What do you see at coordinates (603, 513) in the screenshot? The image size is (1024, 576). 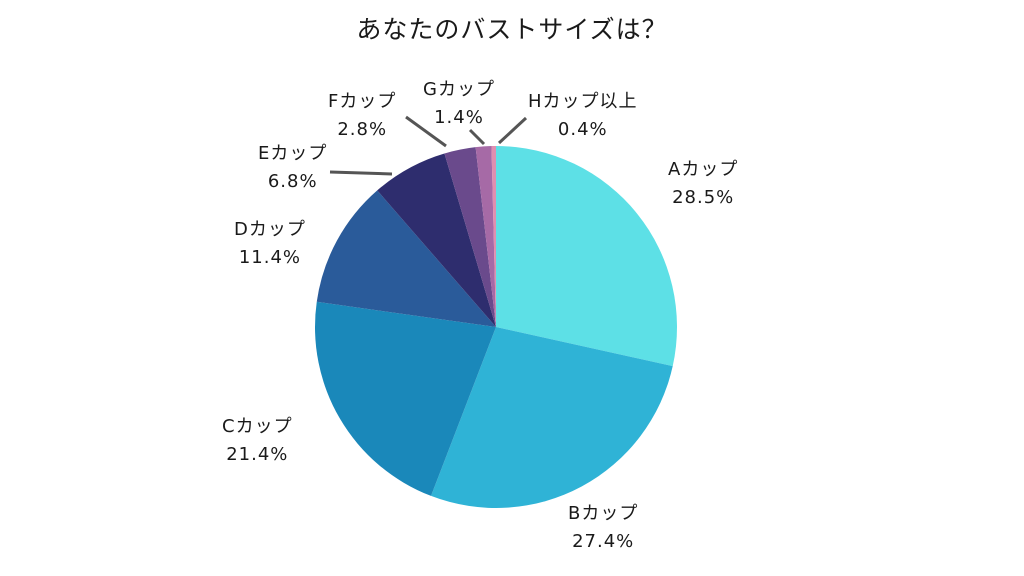 I see `label-b-name: Bカップ` at bounding box center [603, 513].